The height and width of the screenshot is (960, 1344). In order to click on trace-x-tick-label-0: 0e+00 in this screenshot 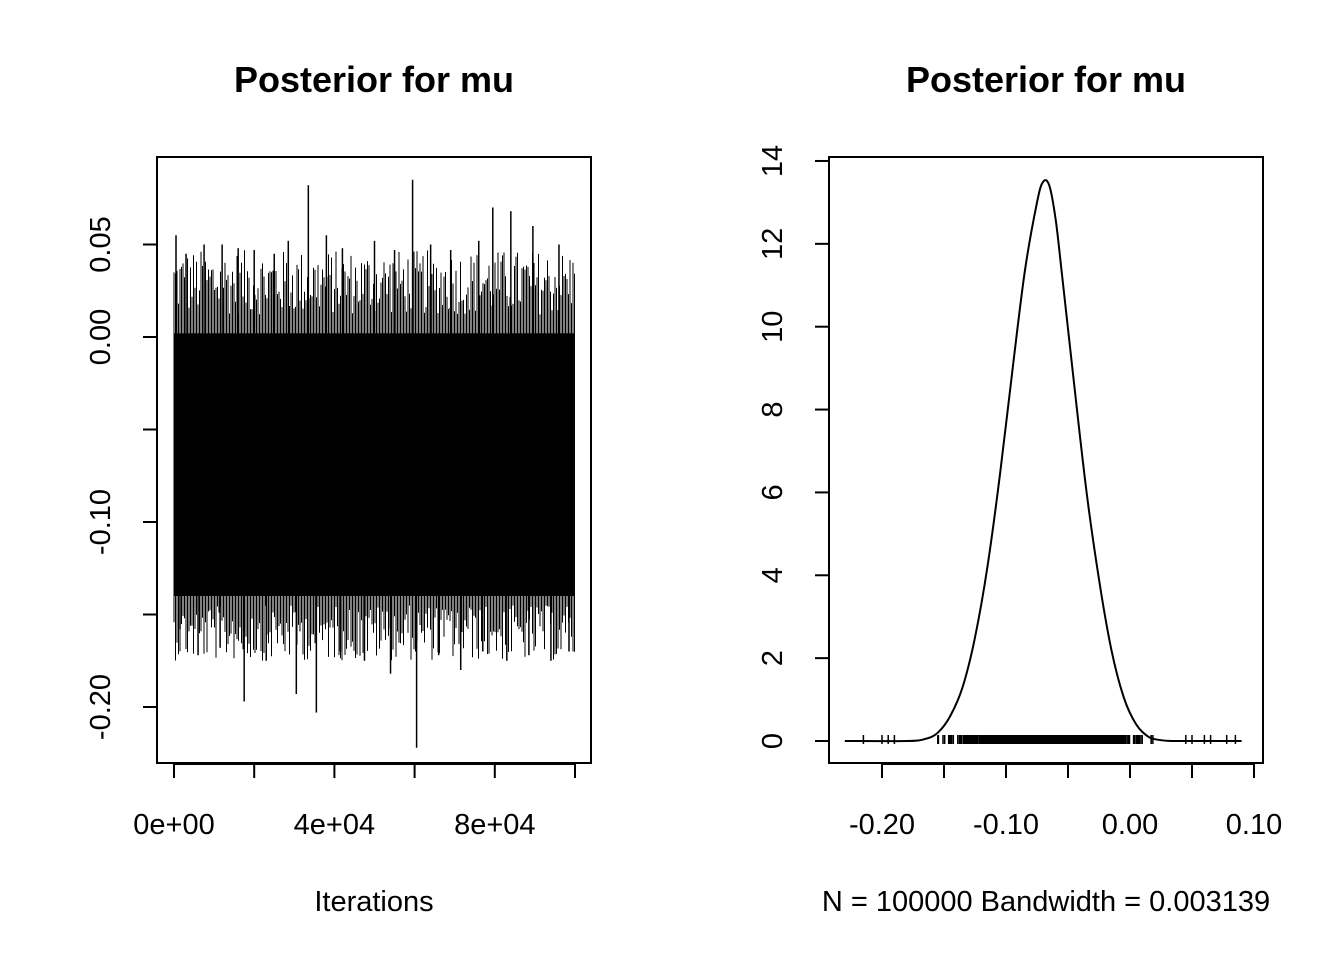, I will do `click(173, 825)`.